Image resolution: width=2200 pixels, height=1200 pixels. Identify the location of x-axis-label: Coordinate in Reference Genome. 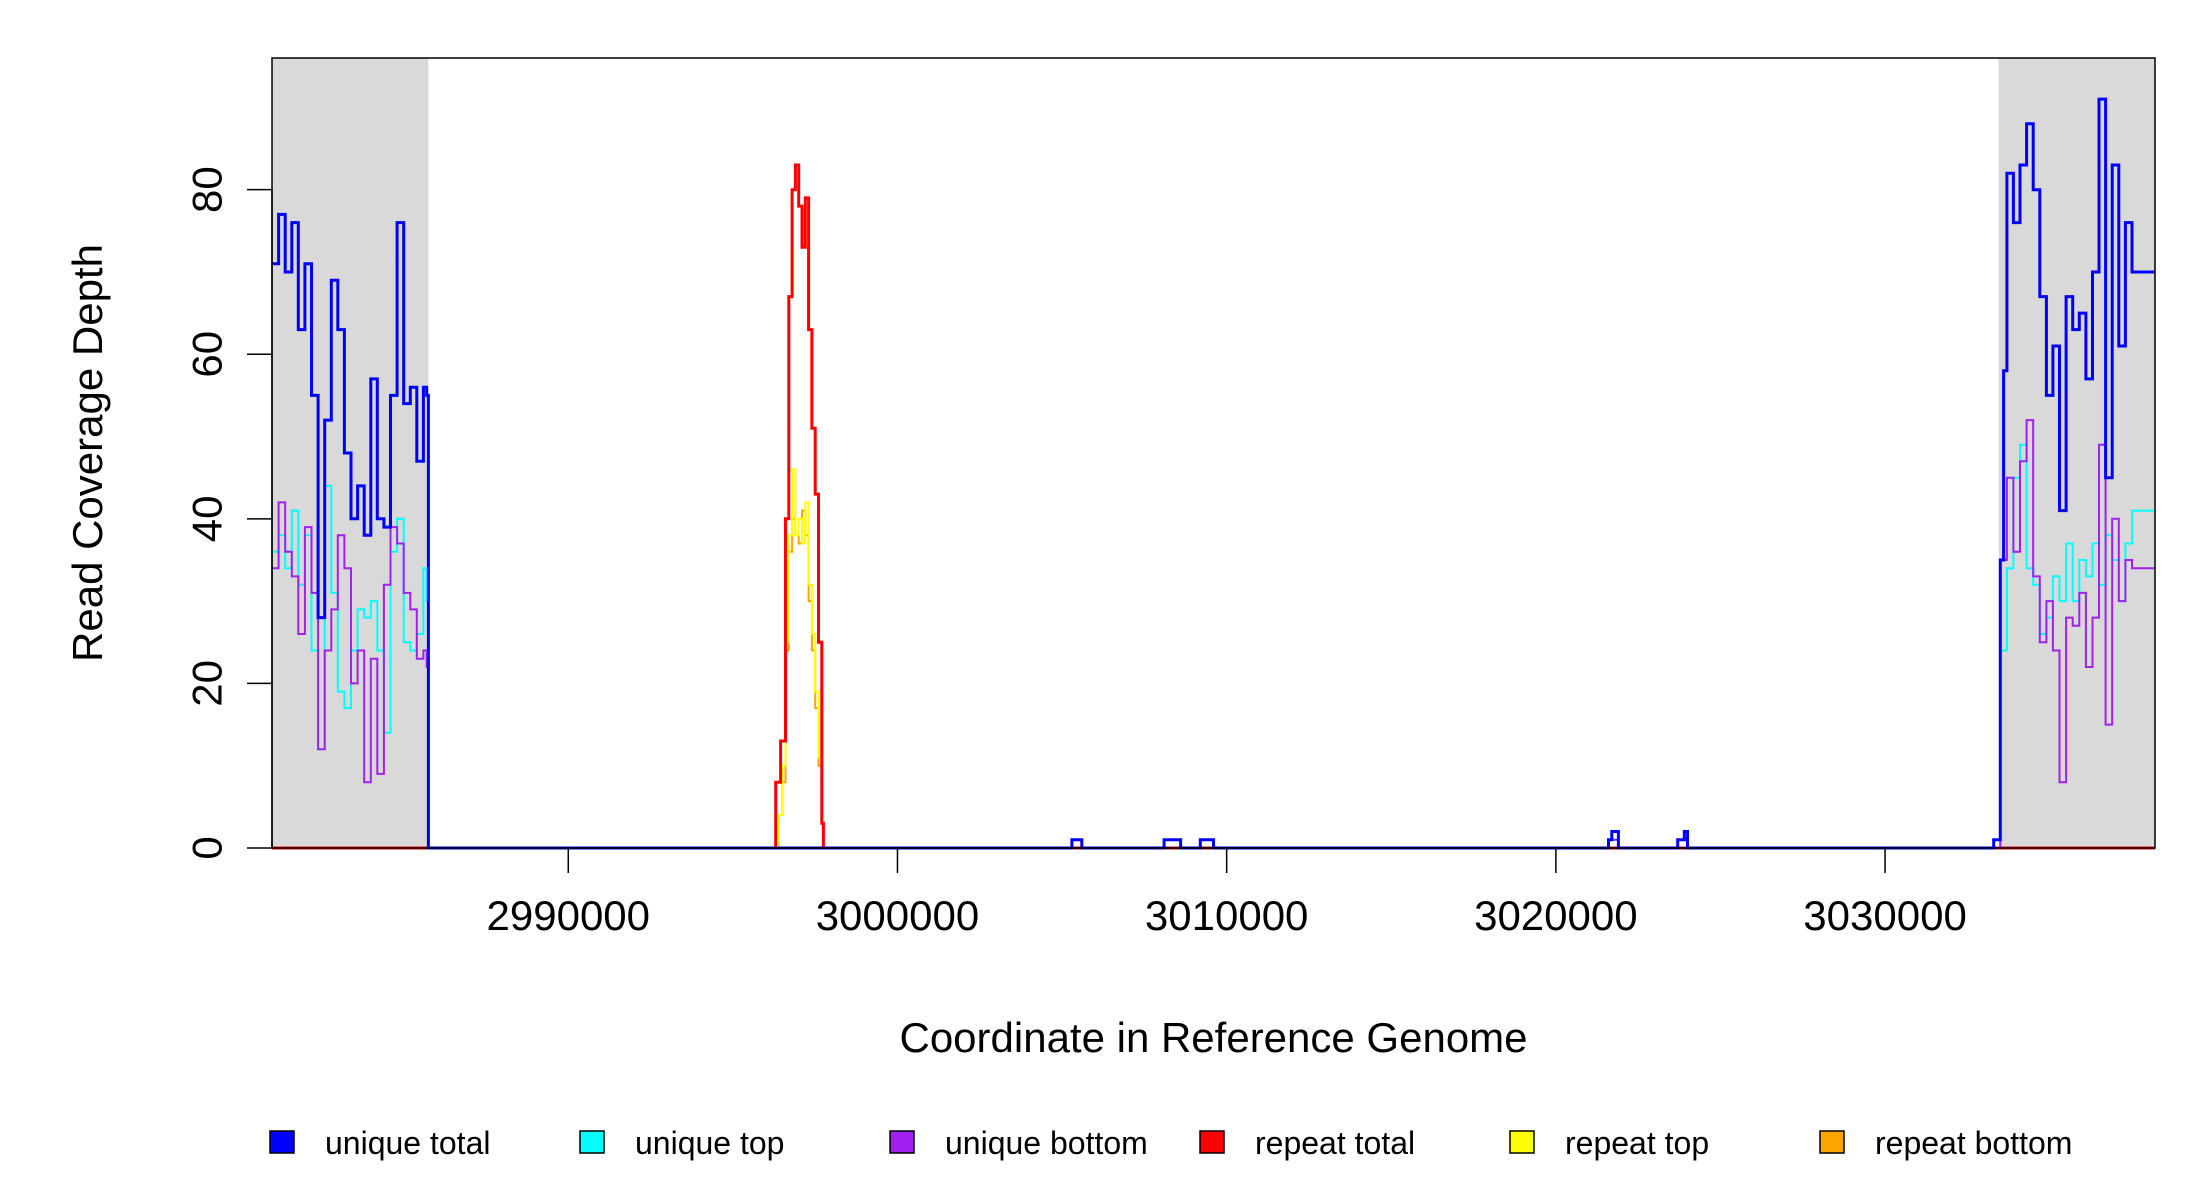
(1213, 1037).